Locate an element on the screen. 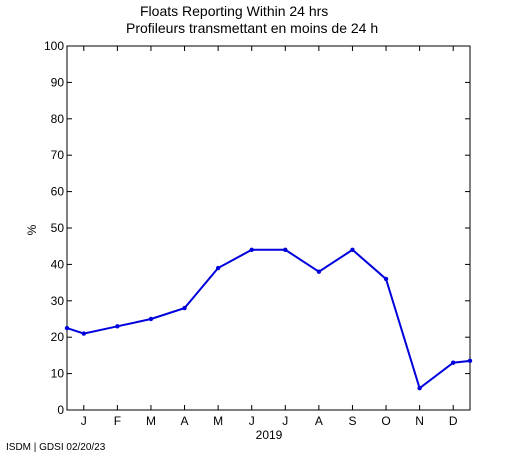 This screenshot has width=520, height=460. x-tick-label: S is located at coordinates (352, 421).